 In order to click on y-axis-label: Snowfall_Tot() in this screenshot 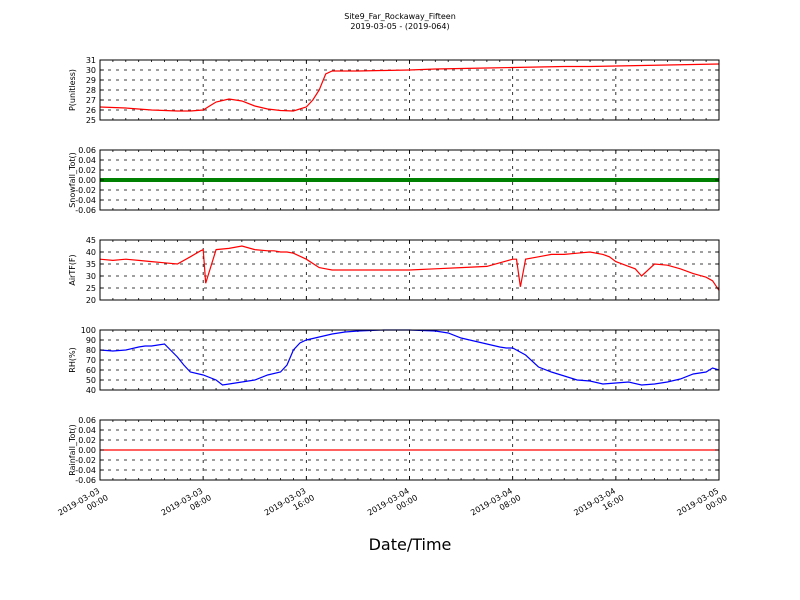, I will do `click(72, 180)`.